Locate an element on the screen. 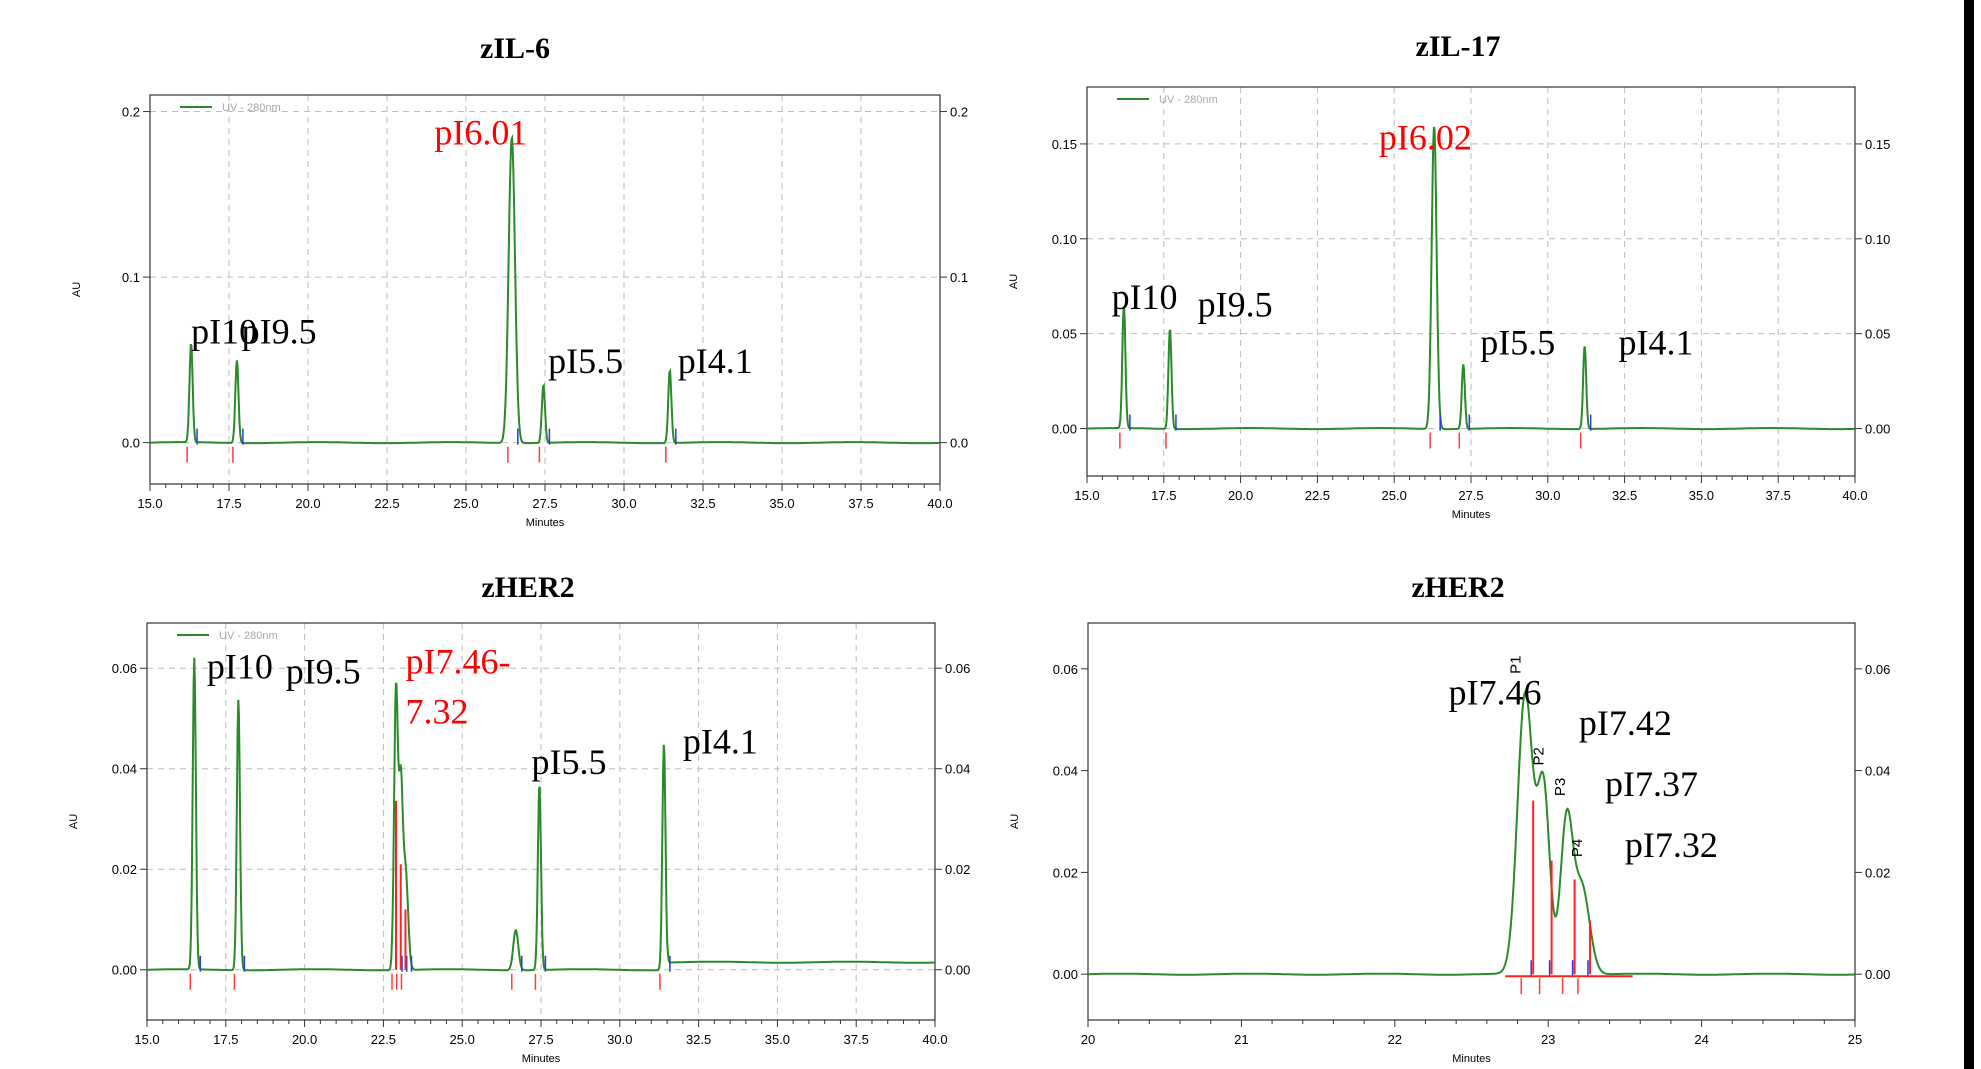 This screenshot has height=1069, width=1981. x-tick-label: 20 is located at coordinates (1088, 1039).